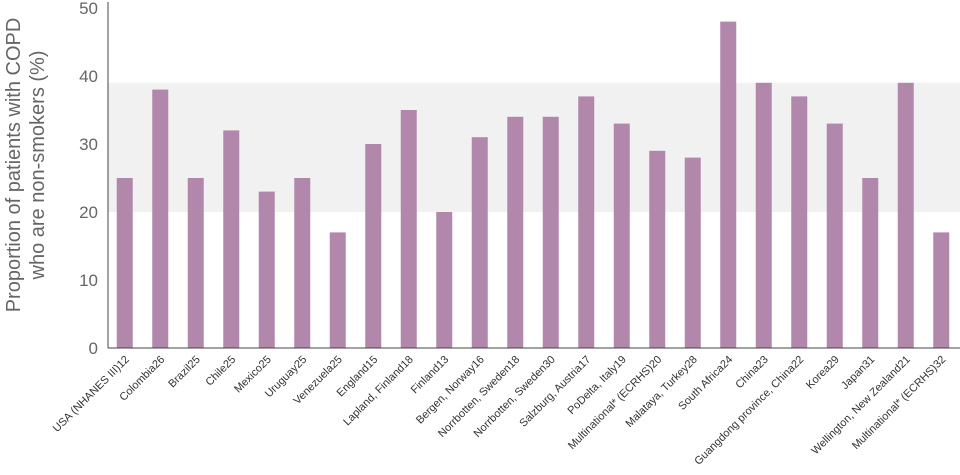  I want to click on y-axis-title-line-2: who are non-smokers (%), so click(38, 166).